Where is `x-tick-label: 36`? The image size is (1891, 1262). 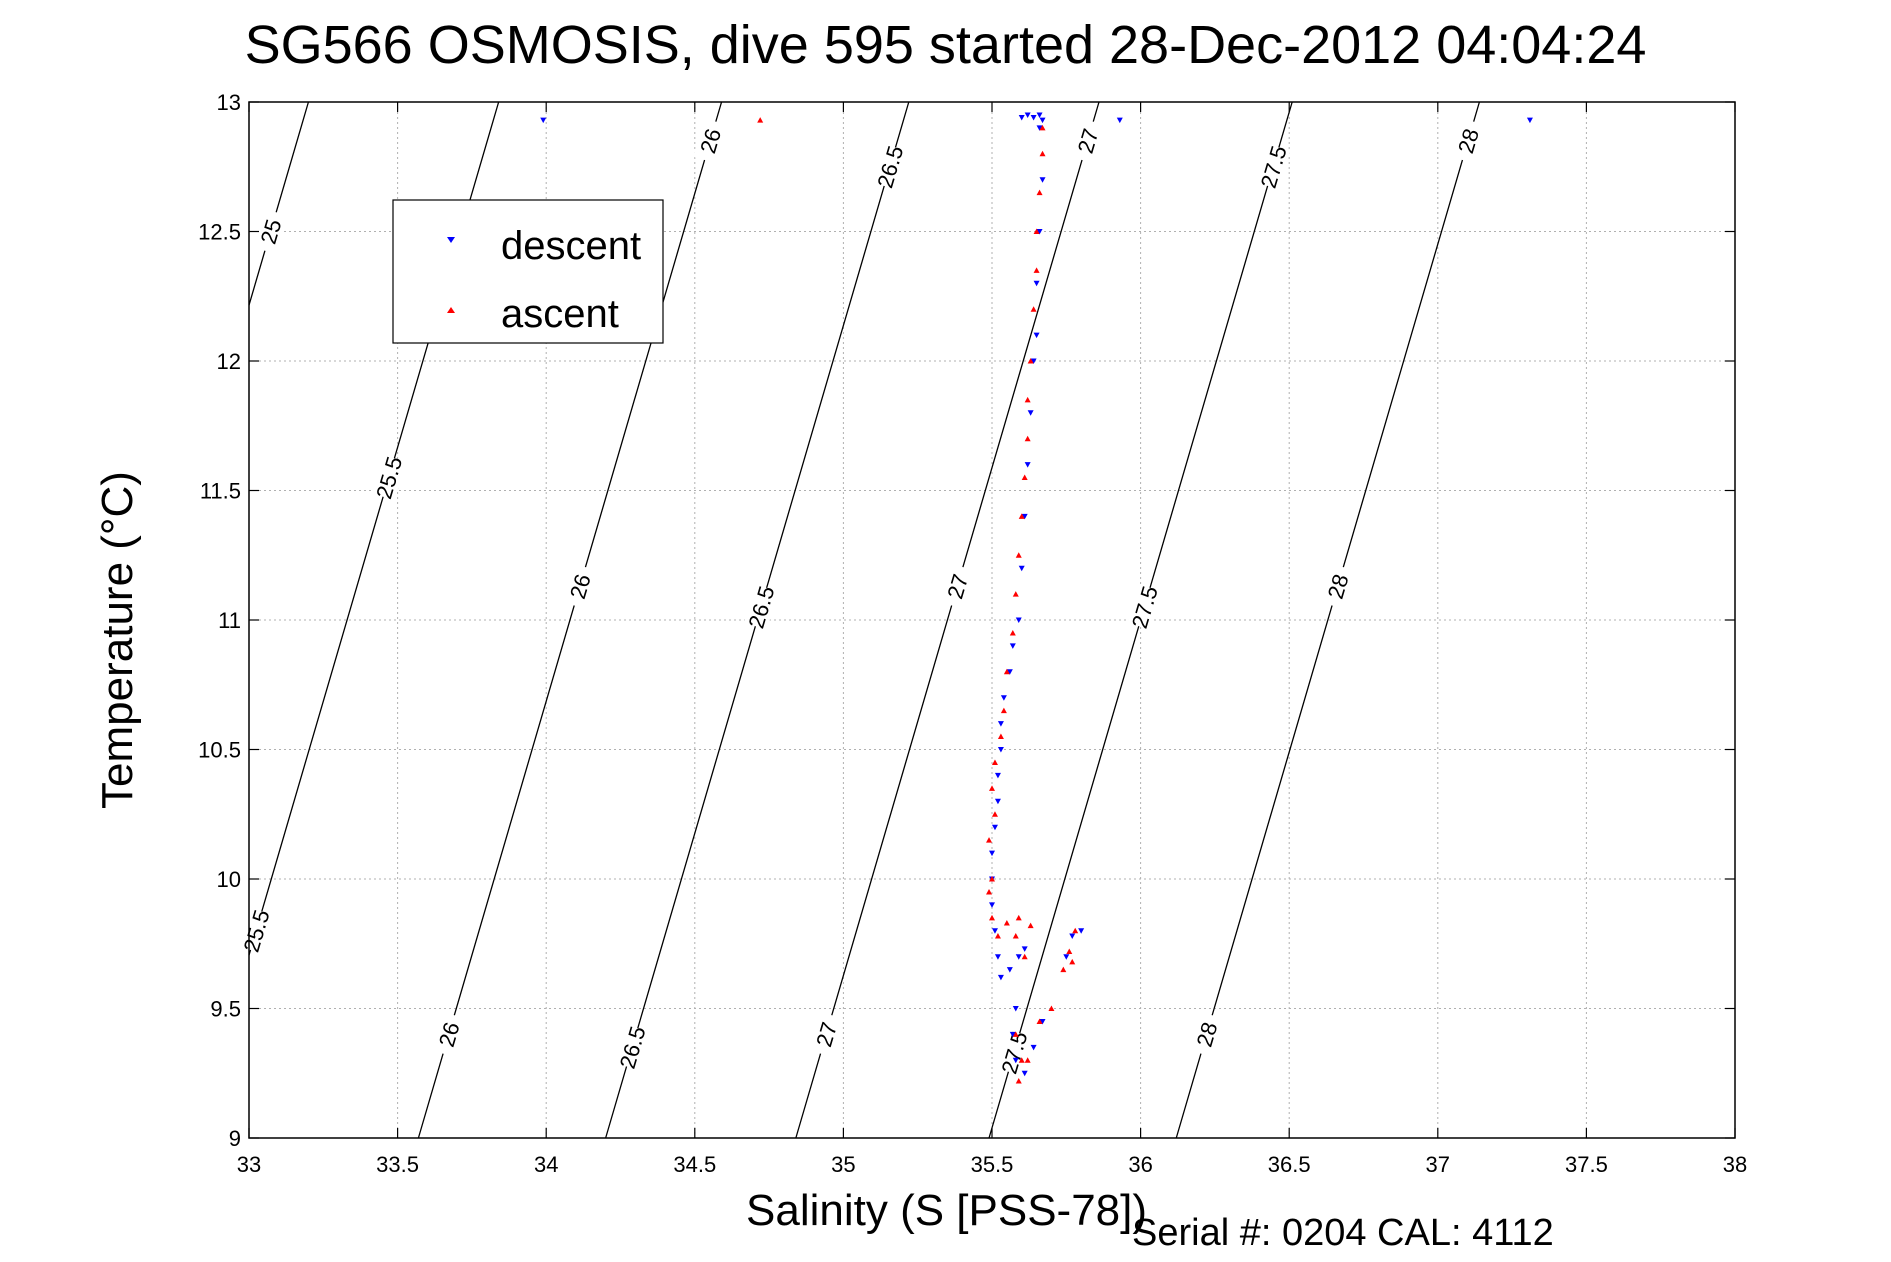 x-tick-label: 36 is located at coordinates (1140, 1164).